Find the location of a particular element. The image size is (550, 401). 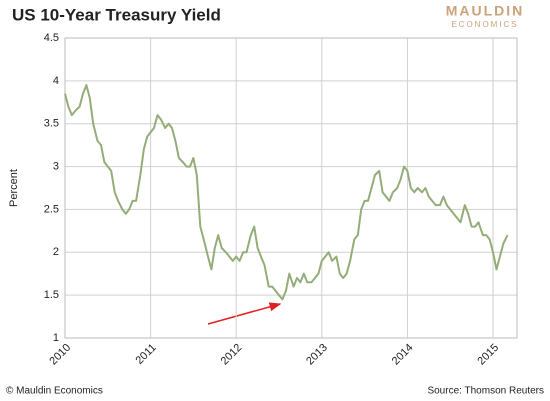

y-tick-label: 3.5 is located at coordinates (51, 124).